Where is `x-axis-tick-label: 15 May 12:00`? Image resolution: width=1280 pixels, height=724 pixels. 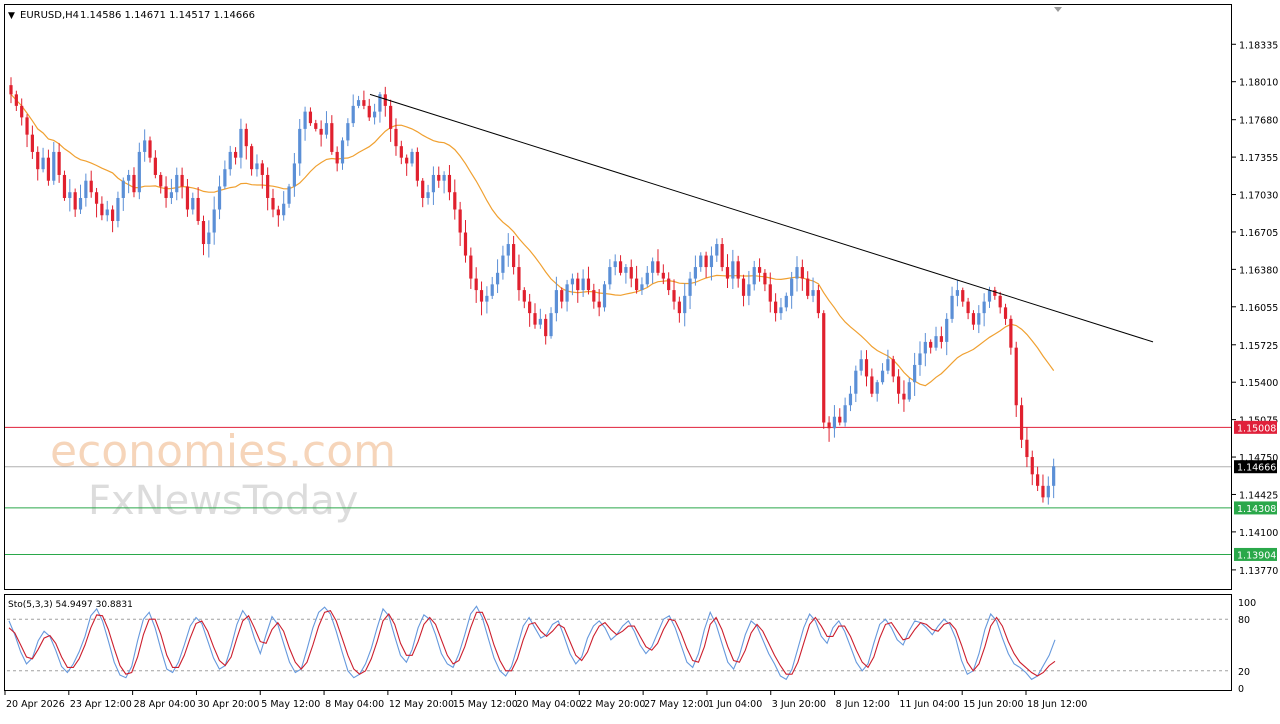
x-axis-tick-label: 15 May 12:00 is located at coordinates (485, 704).